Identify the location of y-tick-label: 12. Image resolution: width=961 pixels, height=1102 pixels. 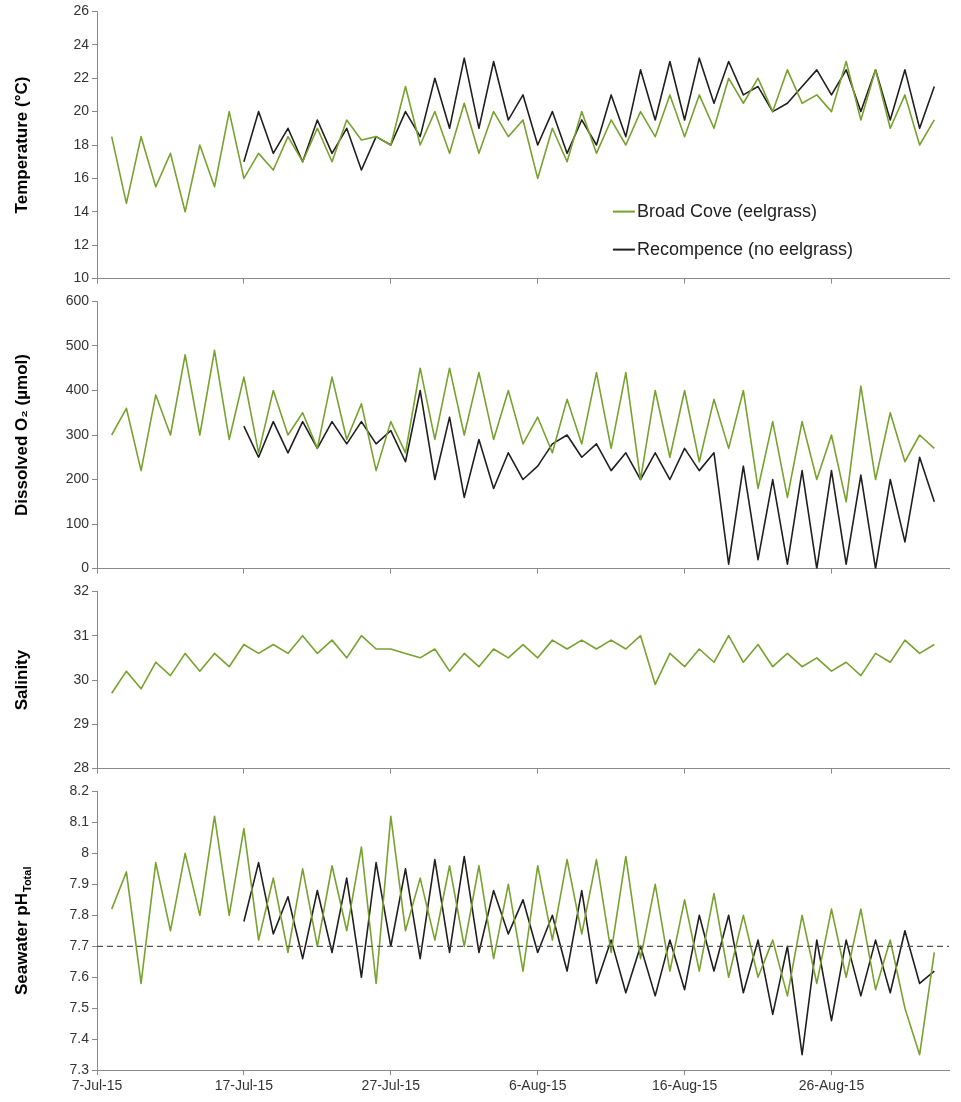
(81, 244).